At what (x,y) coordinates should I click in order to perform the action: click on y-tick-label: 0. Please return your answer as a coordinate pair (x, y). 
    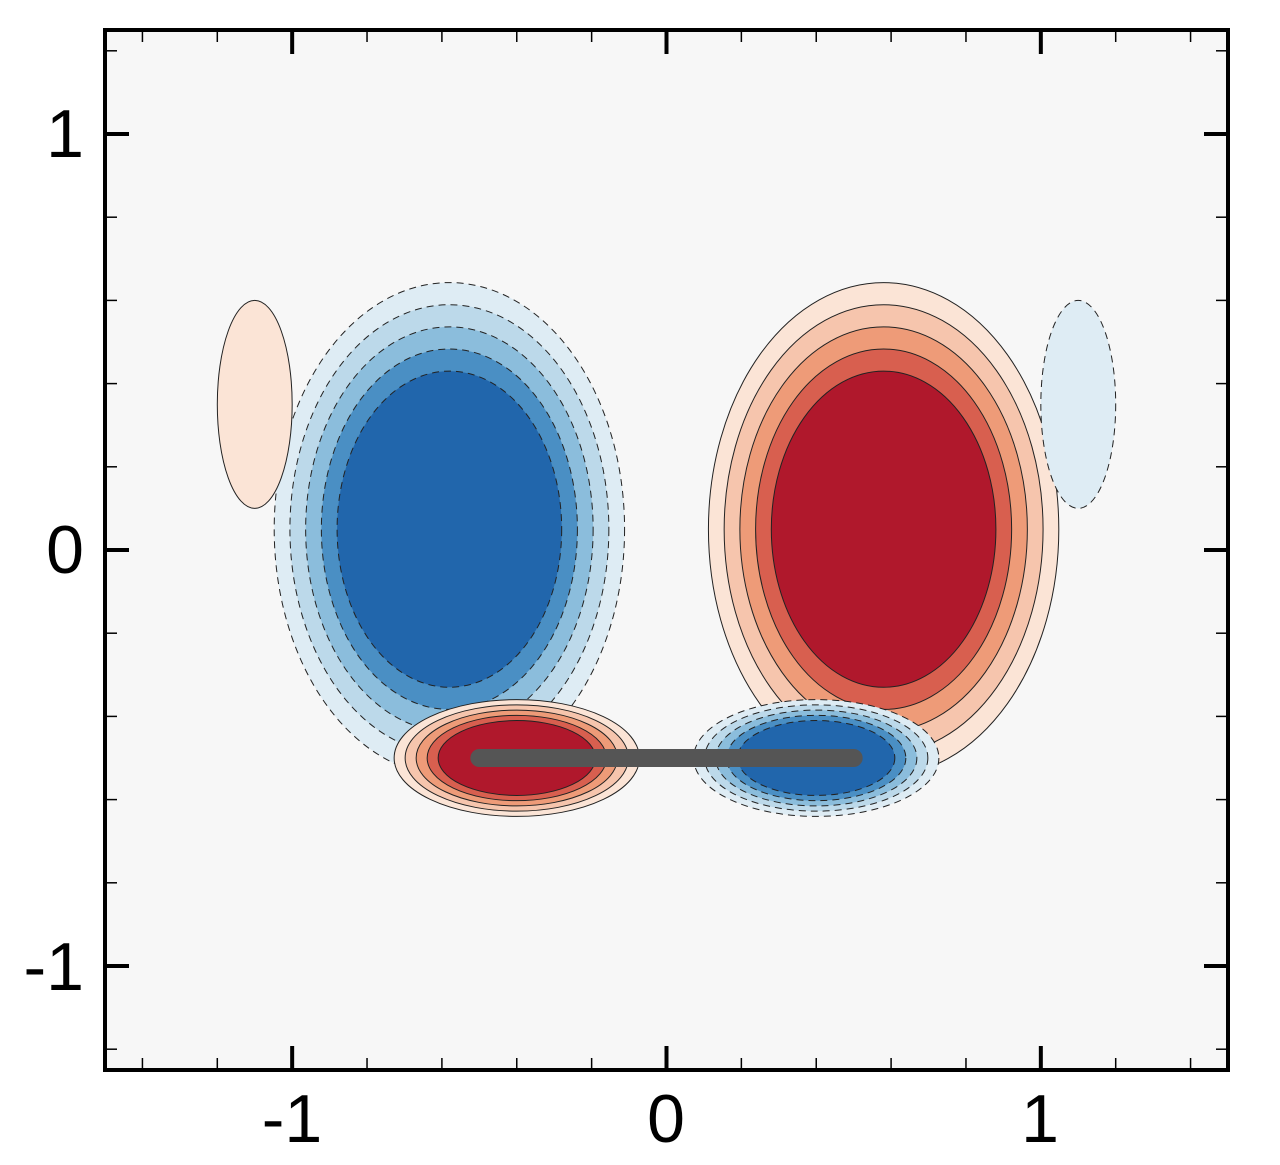
    Looking at the image, I should click on (65, 550).